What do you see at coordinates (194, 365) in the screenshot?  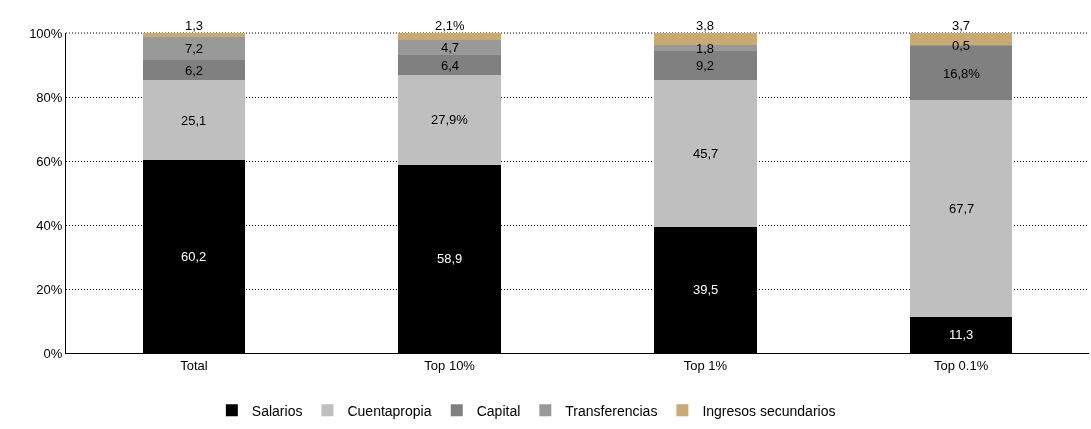 I see `x-tick-label: Total` at bounding box center [194, 365].